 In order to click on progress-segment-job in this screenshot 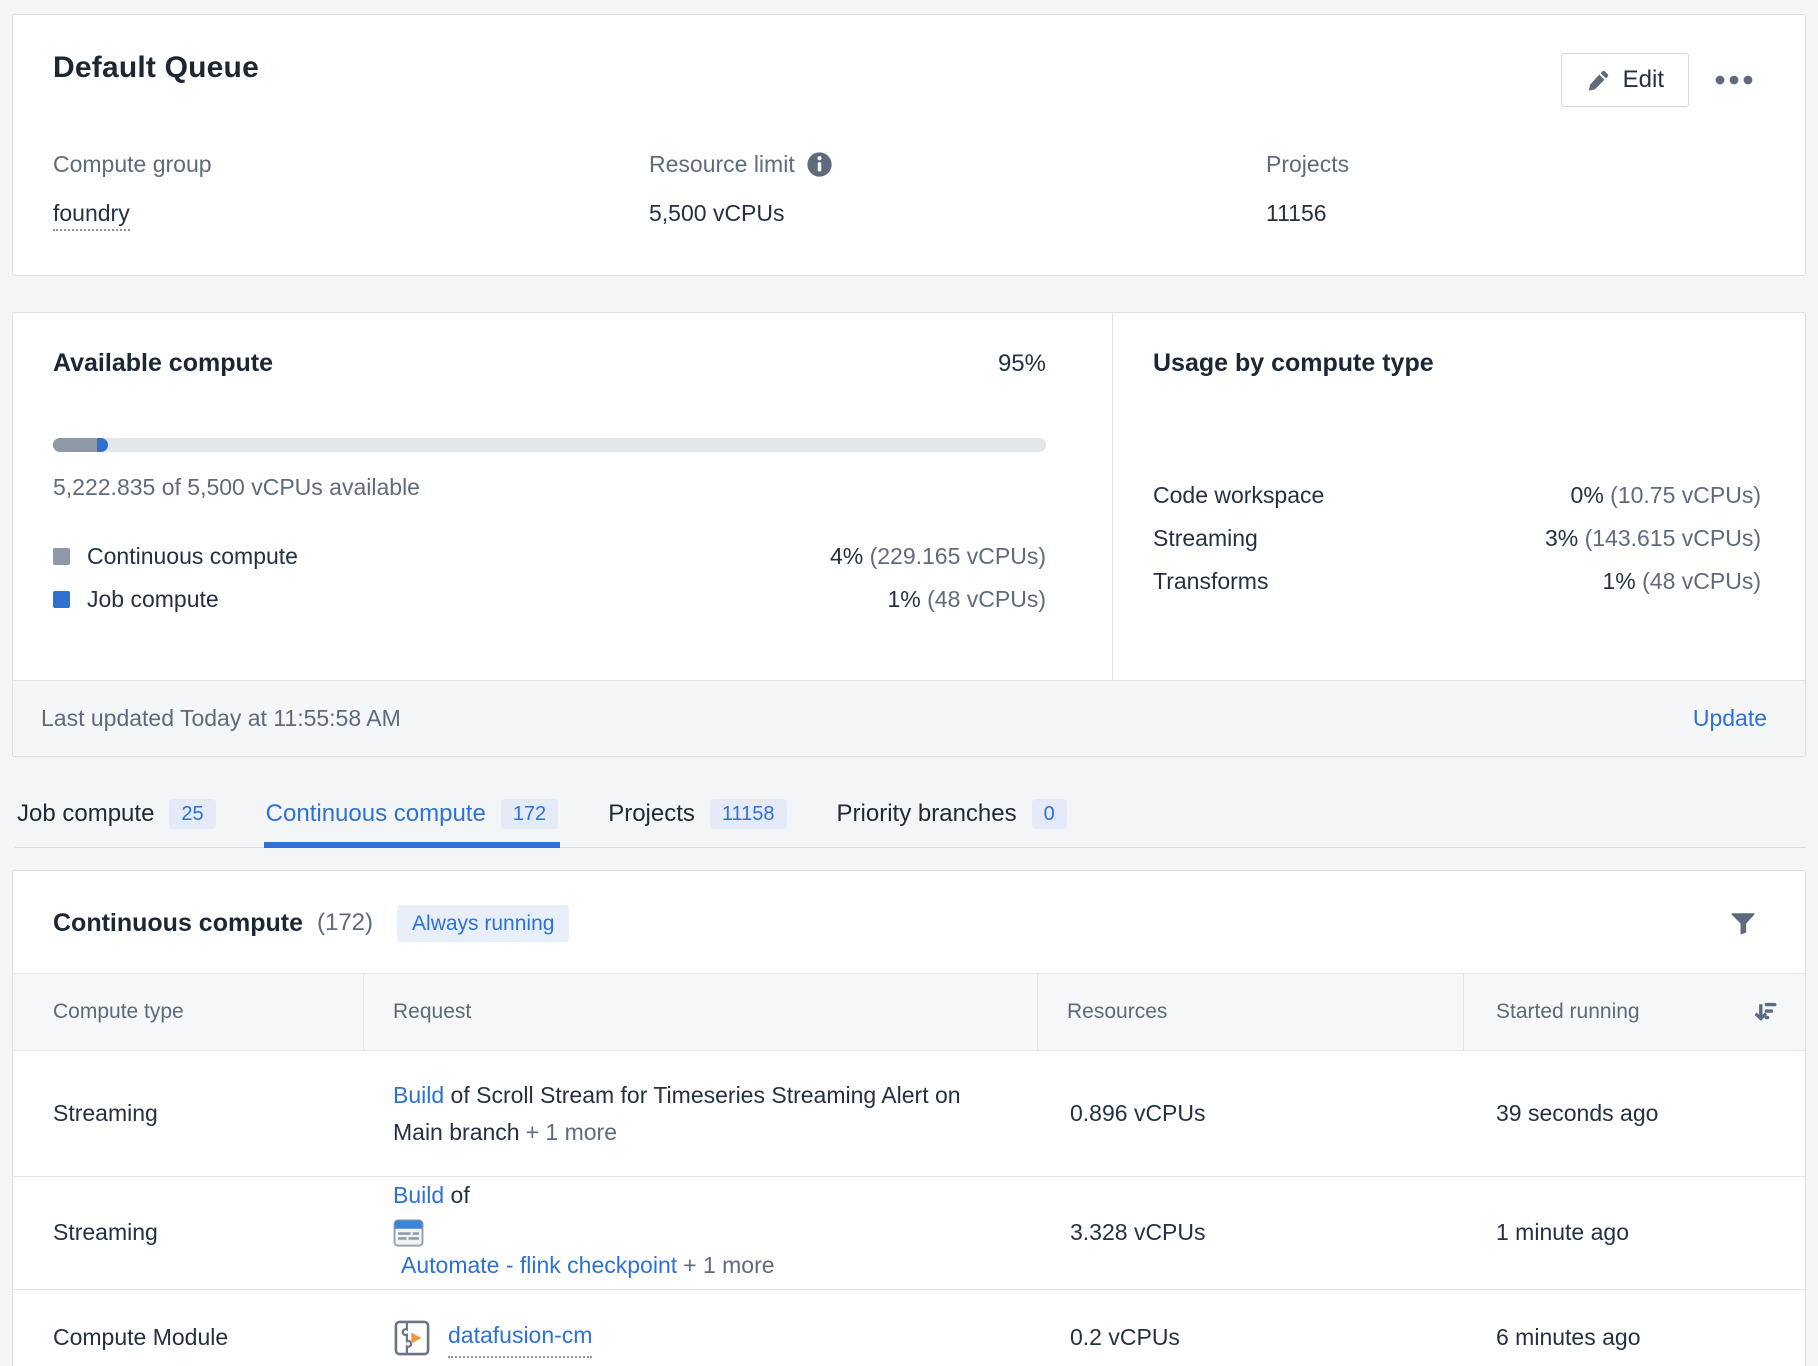, I will do `click(102, 445)`.